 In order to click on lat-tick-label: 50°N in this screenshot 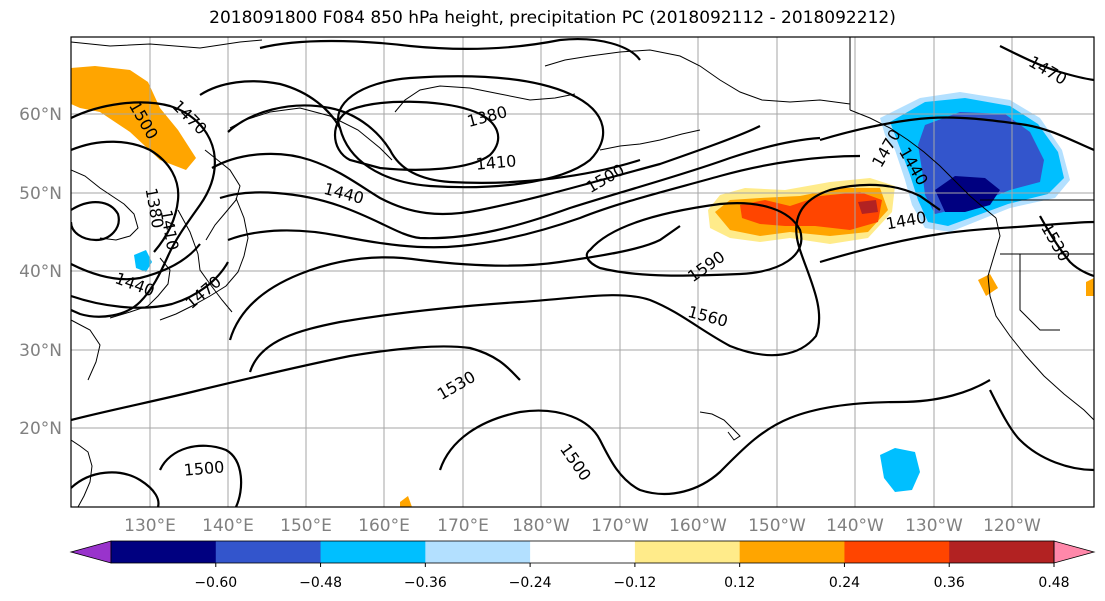, I will do `click(40, 194)`.